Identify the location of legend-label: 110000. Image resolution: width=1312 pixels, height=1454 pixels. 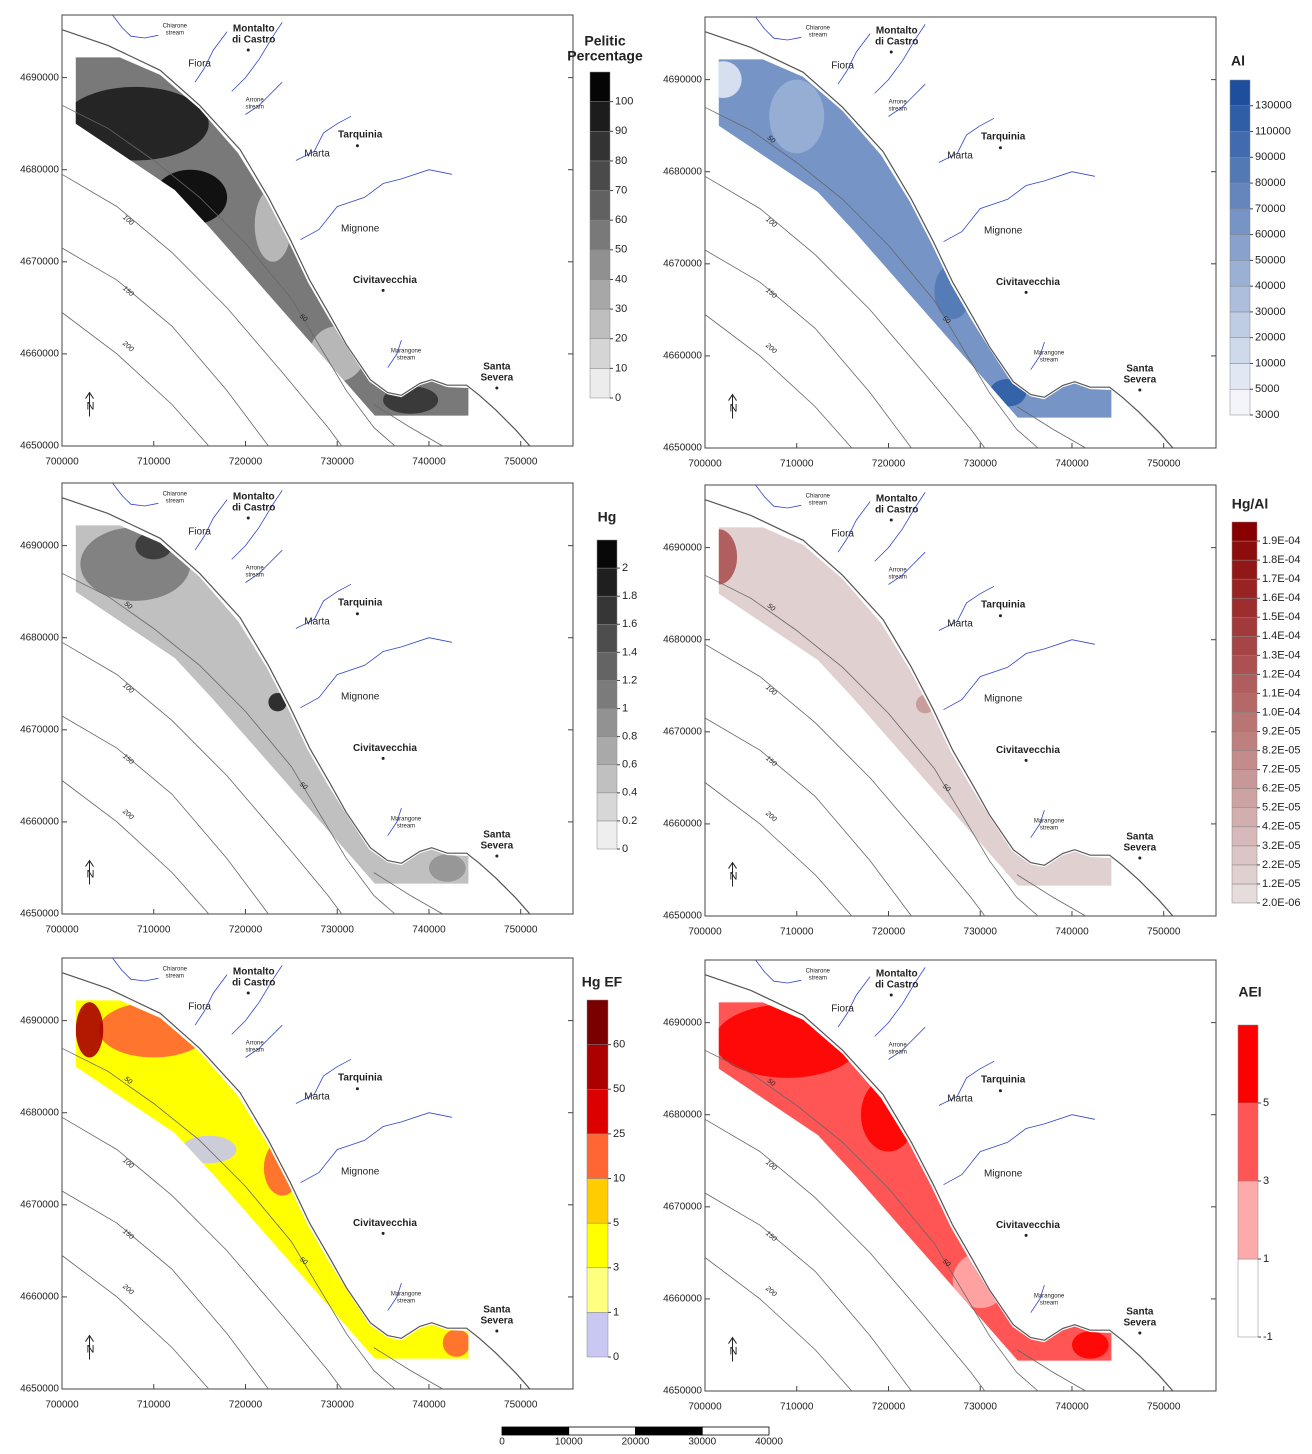
(1273, 131).